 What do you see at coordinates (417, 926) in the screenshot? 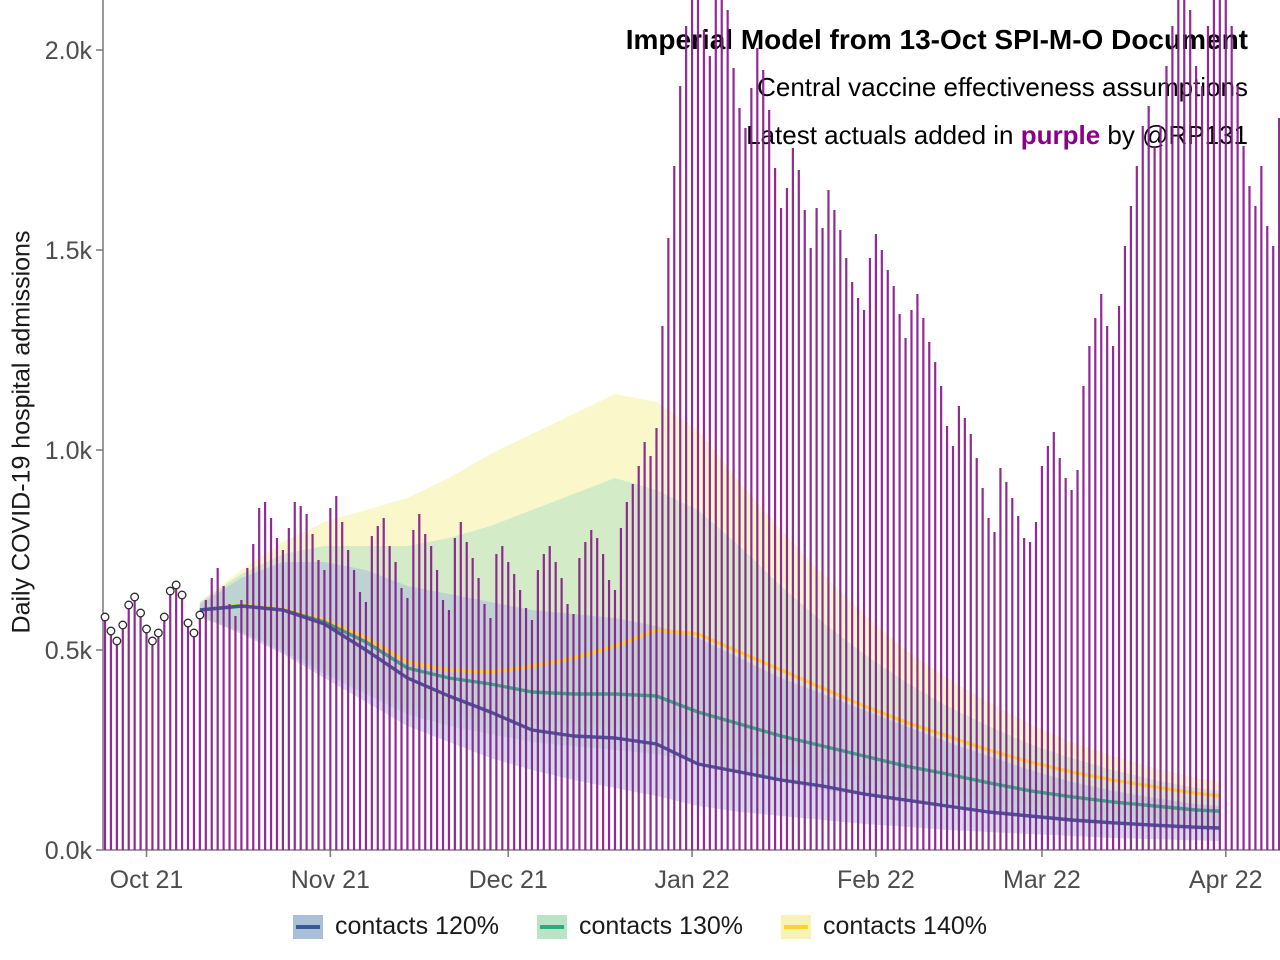
I see `legend-label: contacts 120%` at bounding box center [417, 926].